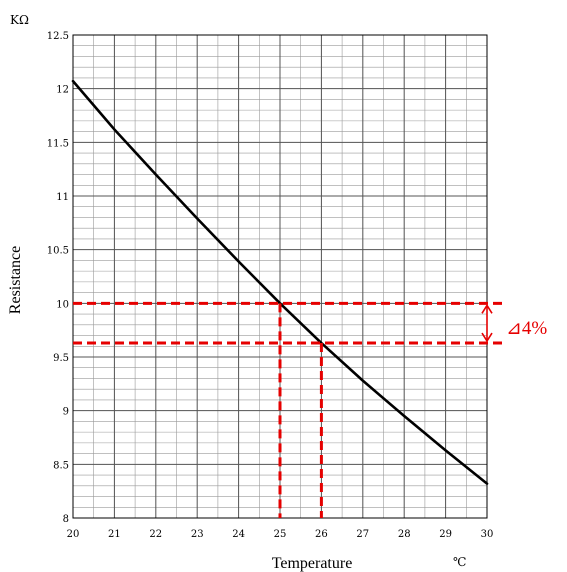 The image size is (567, 572). What do you see at coordinates (238, 534) in the screenshot?
I see `x-tick-label: 24` at bounding box center [238, 534].